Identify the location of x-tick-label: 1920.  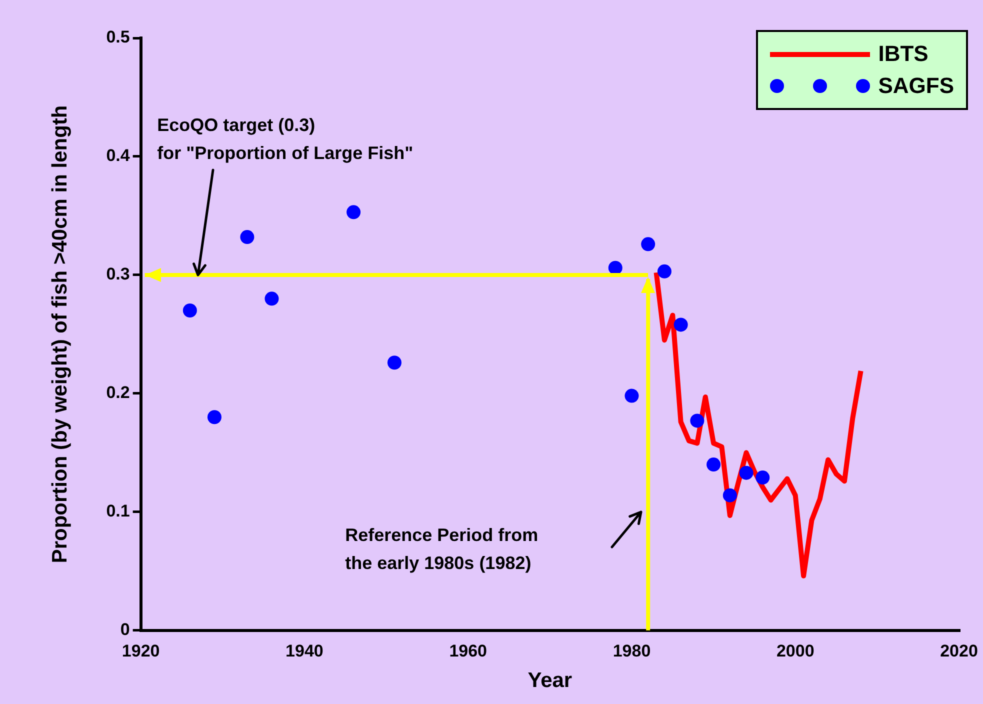
(141, 650).